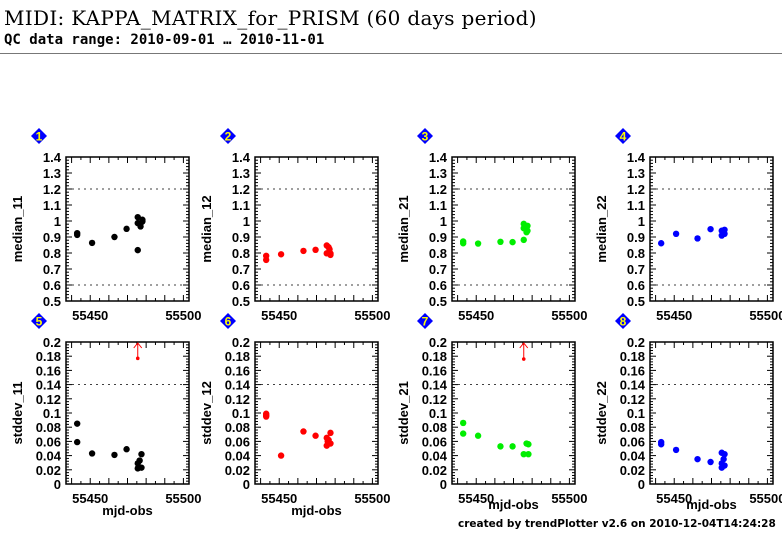  What do you see at coordinates (403, 413) in the screenshot?
I see `y-axis-label: stddev_21` at bounding box center [403, 413].